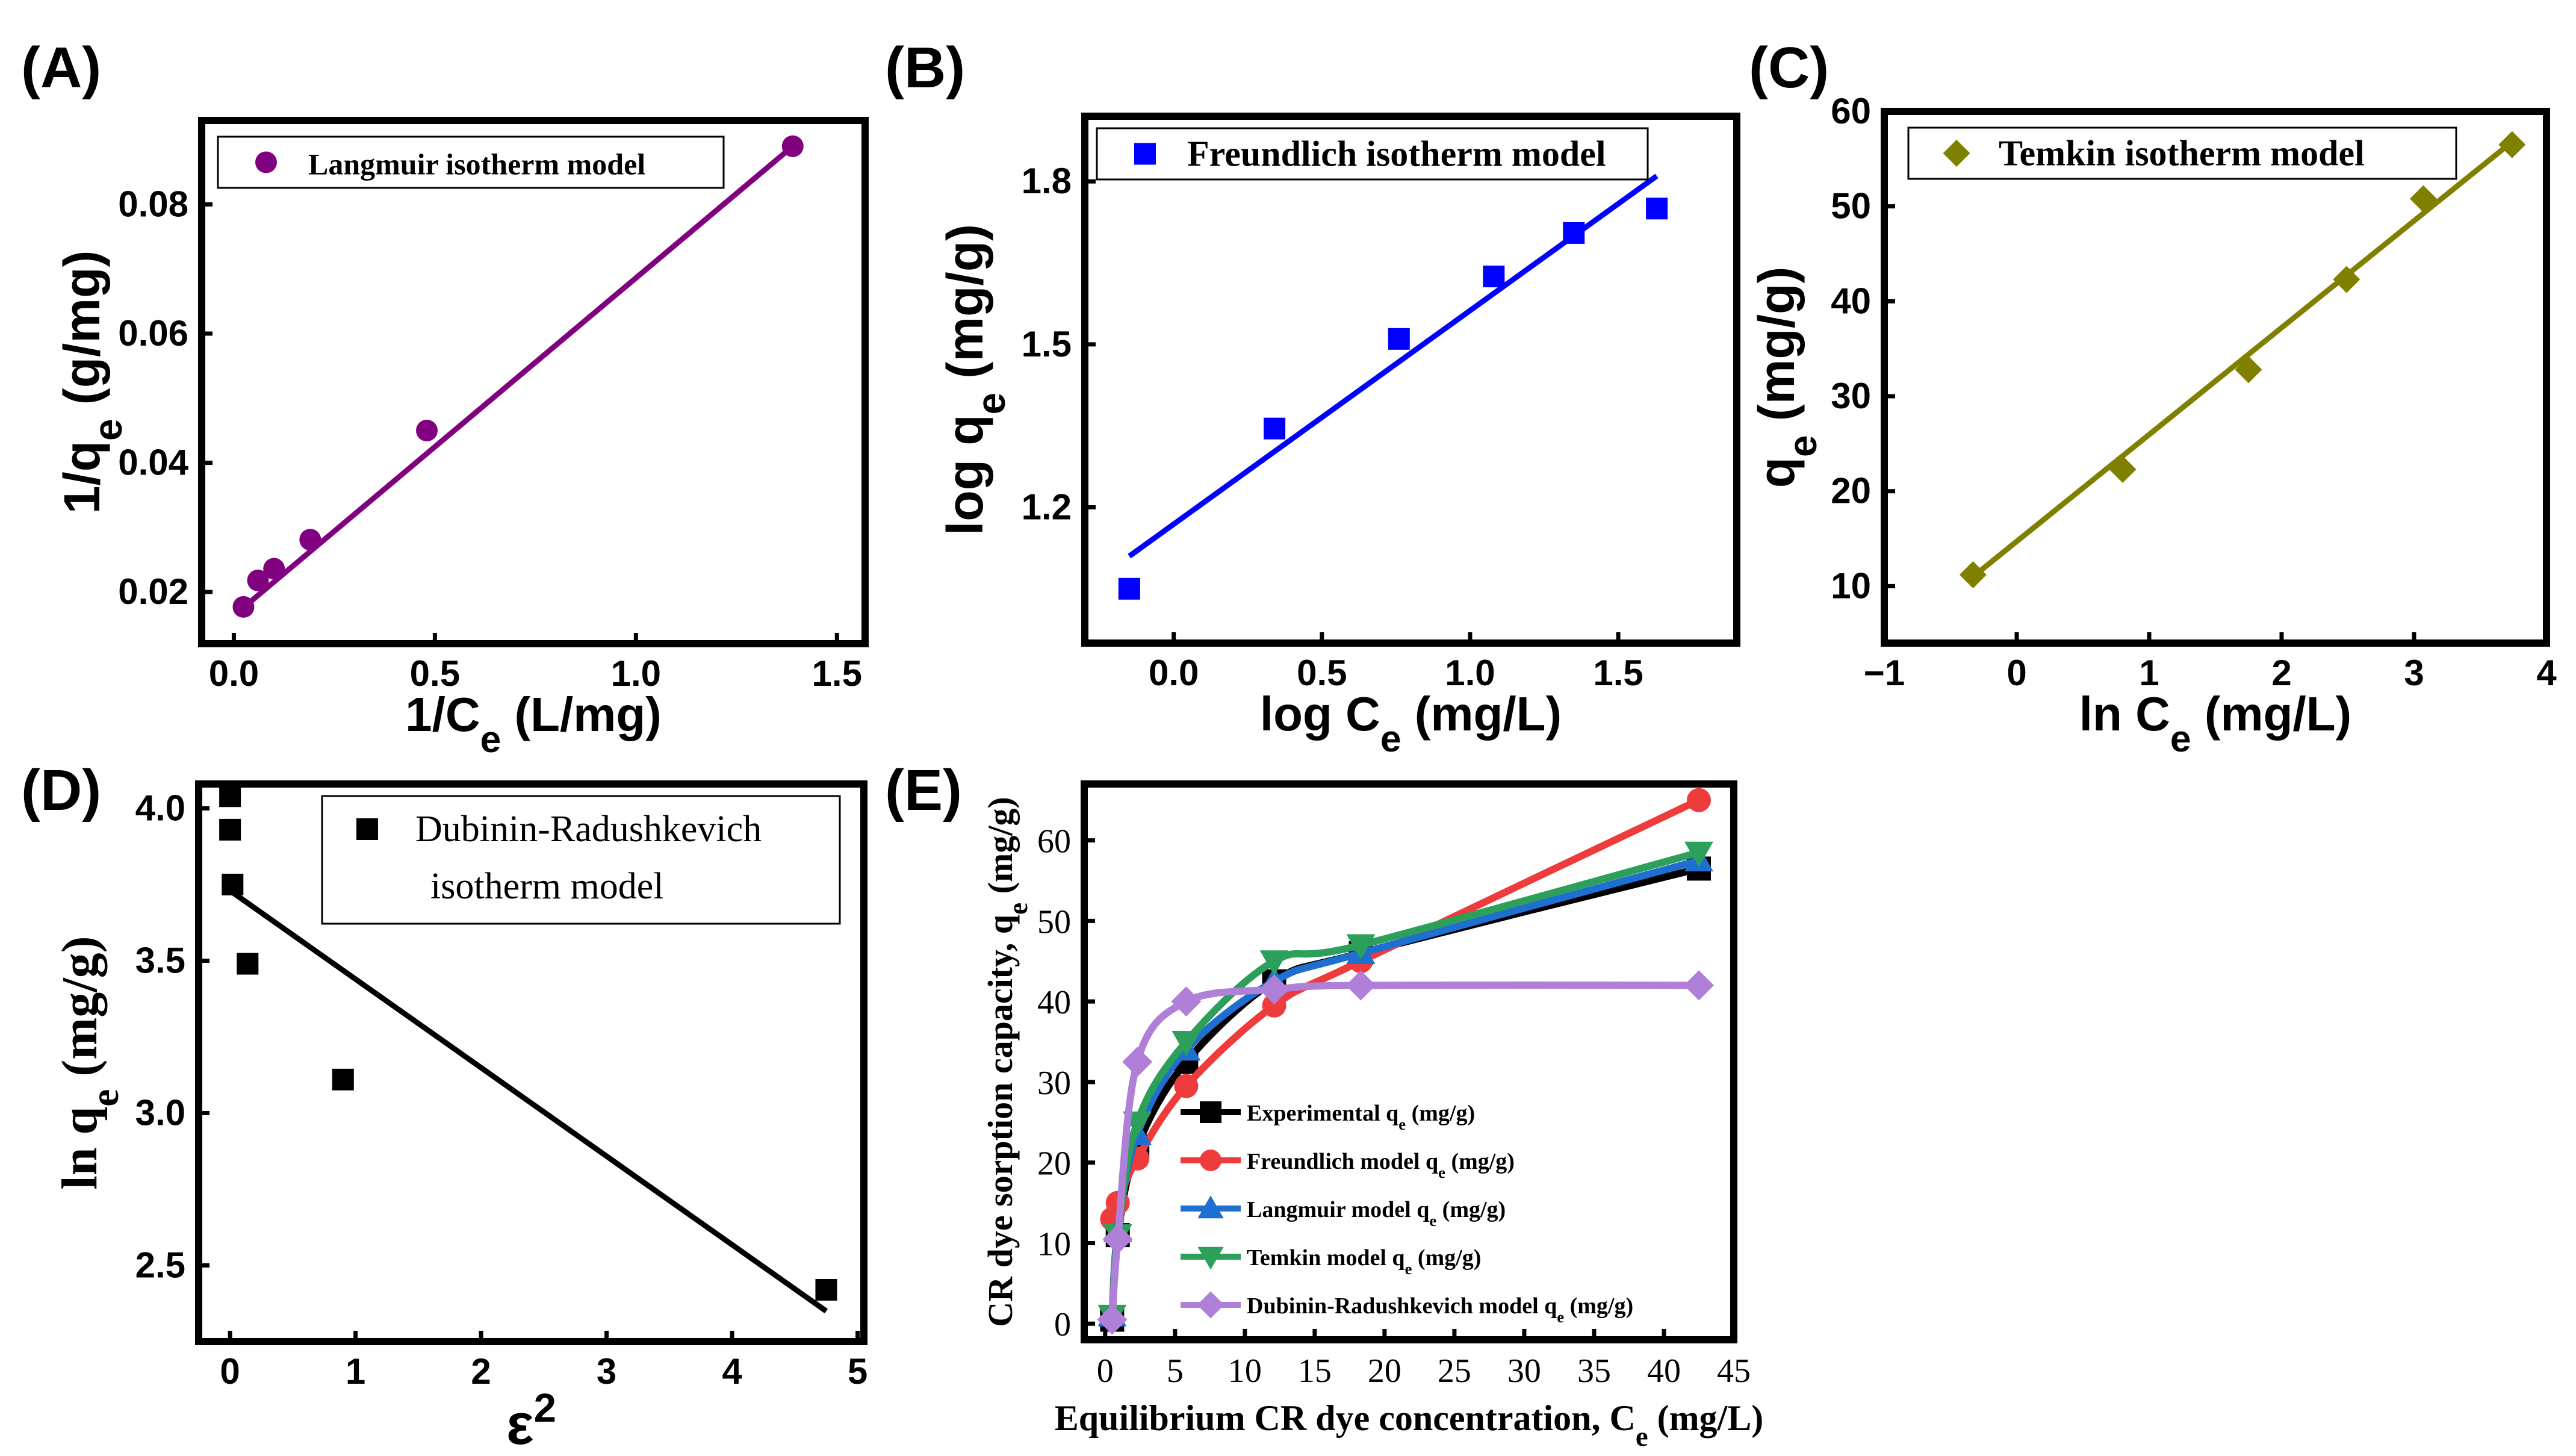  Describe the element at coordinates (1594, 1371) in the screenshot. I see `x-tick-label-E: 35` at that location.